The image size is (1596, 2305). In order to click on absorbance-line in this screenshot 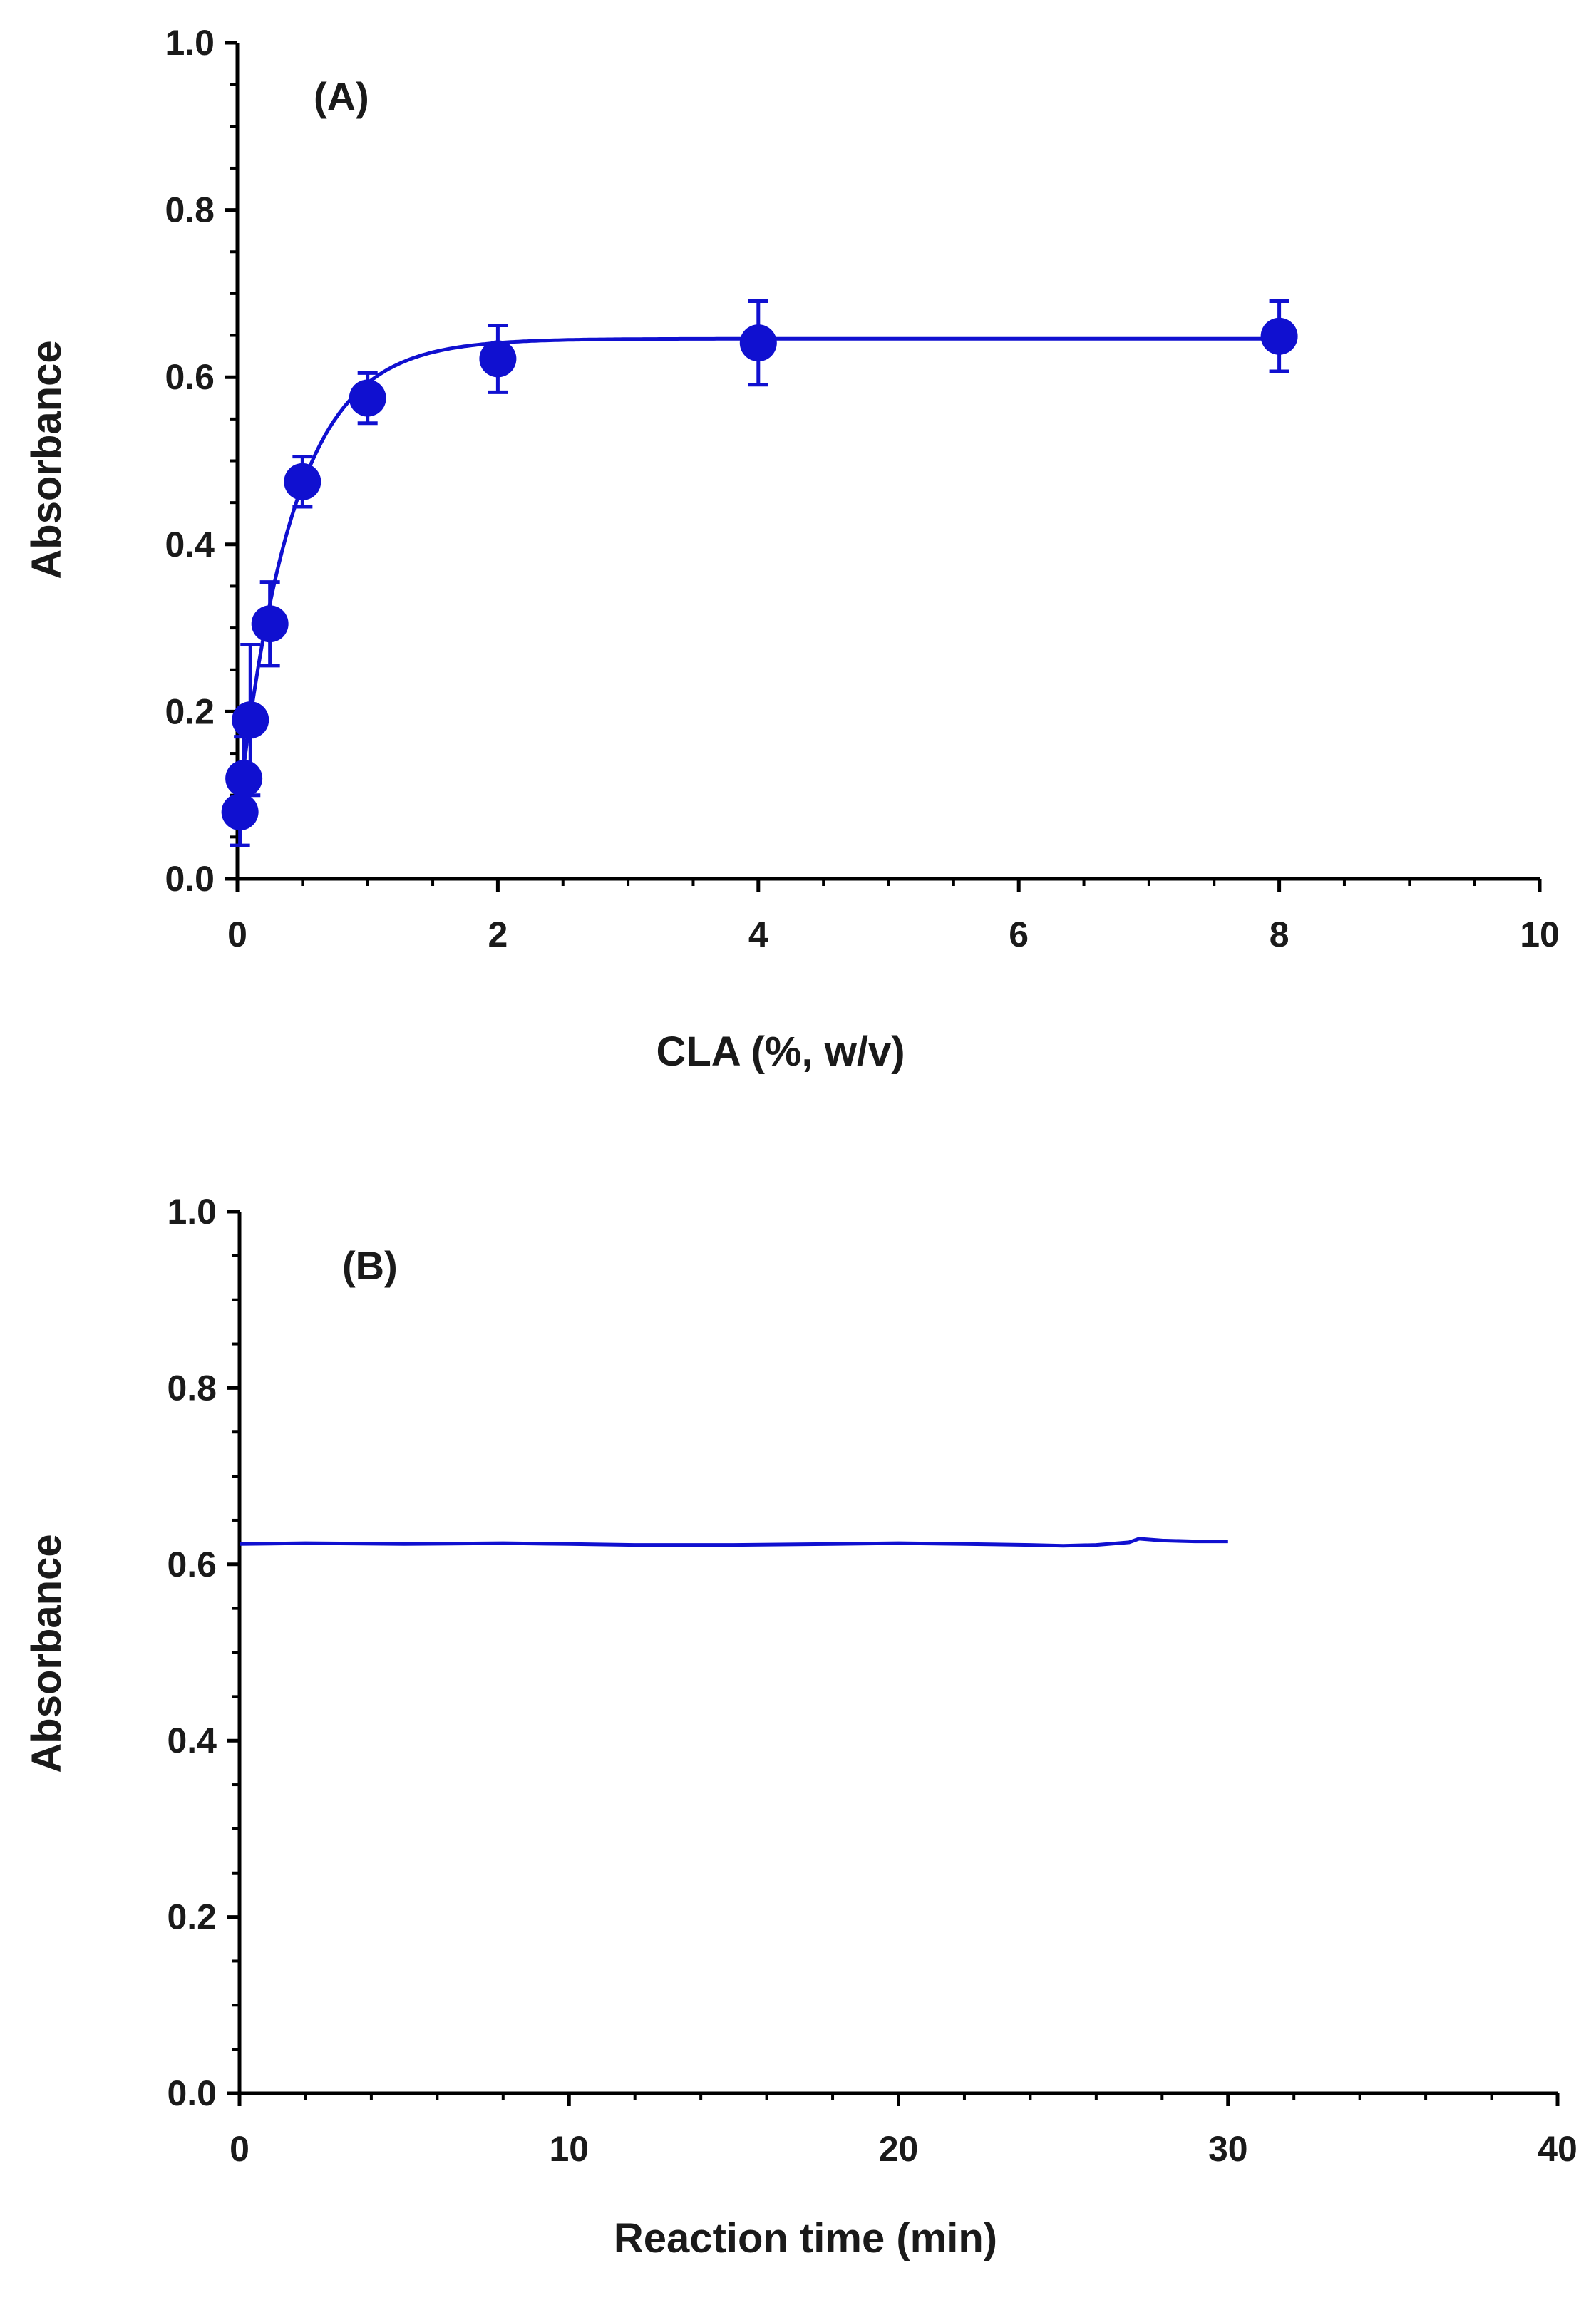, I will do `click(733, 1542)`.